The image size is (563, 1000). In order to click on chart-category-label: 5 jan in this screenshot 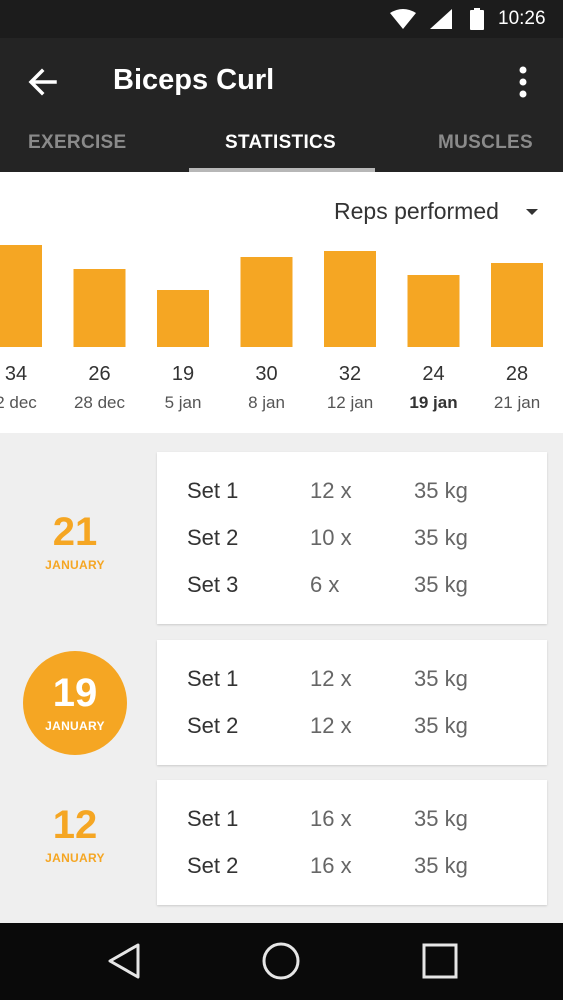, I will do `click(183, 402)`.